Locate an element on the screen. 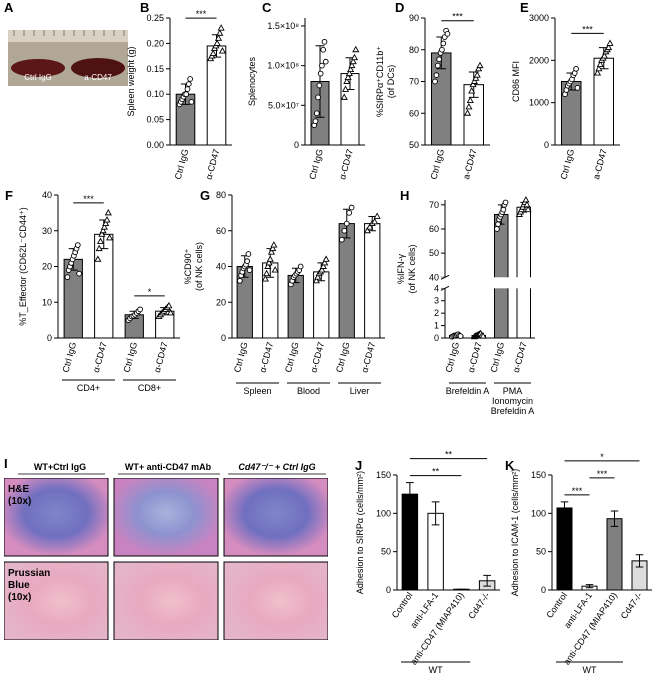 This screenshot has height=685, width=658. y-tick-label: 2 is located at coordinates (436, 313).